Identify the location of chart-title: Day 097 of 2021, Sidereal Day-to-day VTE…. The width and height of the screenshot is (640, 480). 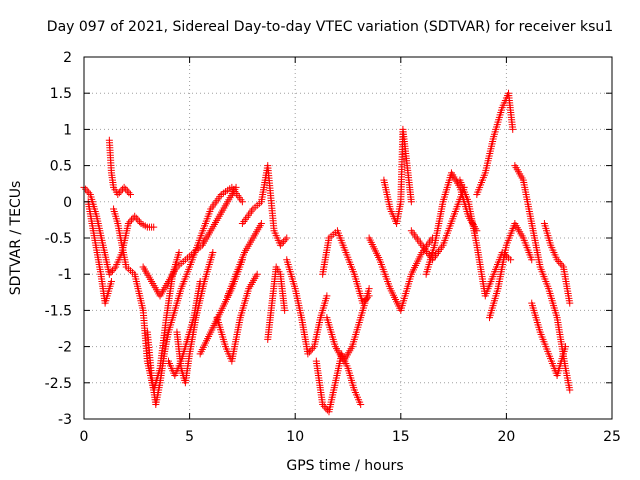
(330, 27).